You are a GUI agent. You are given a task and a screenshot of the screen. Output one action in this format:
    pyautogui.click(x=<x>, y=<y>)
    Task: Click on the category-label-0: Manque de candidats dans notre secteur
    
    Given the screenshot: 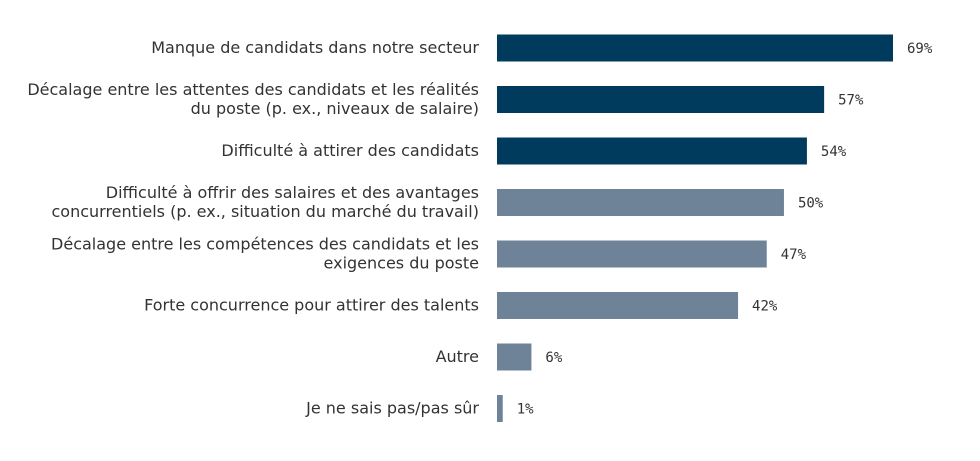 What is the action you would take?
    pyautogui.click(x=315, y=47)
    